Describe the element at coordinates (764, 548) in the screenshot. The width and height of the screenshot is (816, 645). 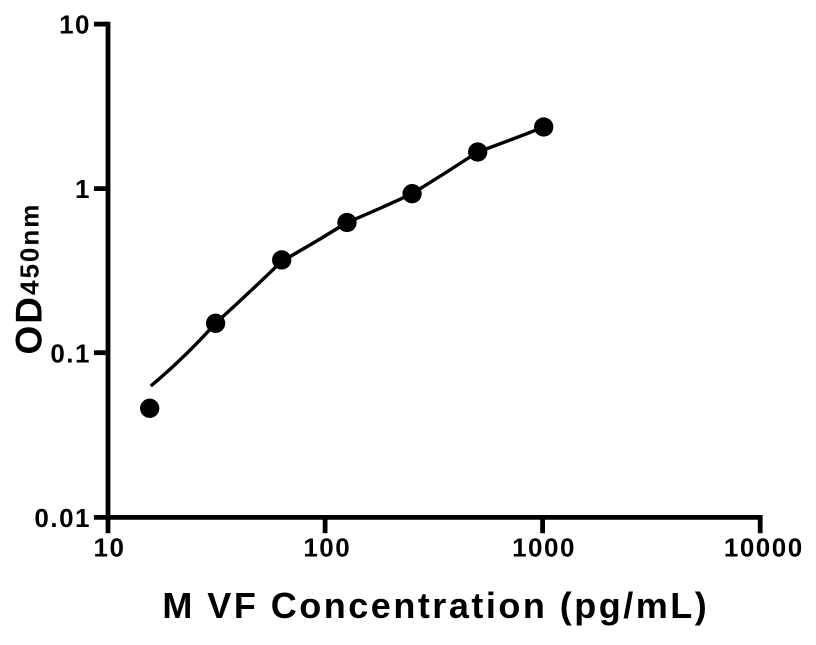
I see `svg-text: 10000` at that location.